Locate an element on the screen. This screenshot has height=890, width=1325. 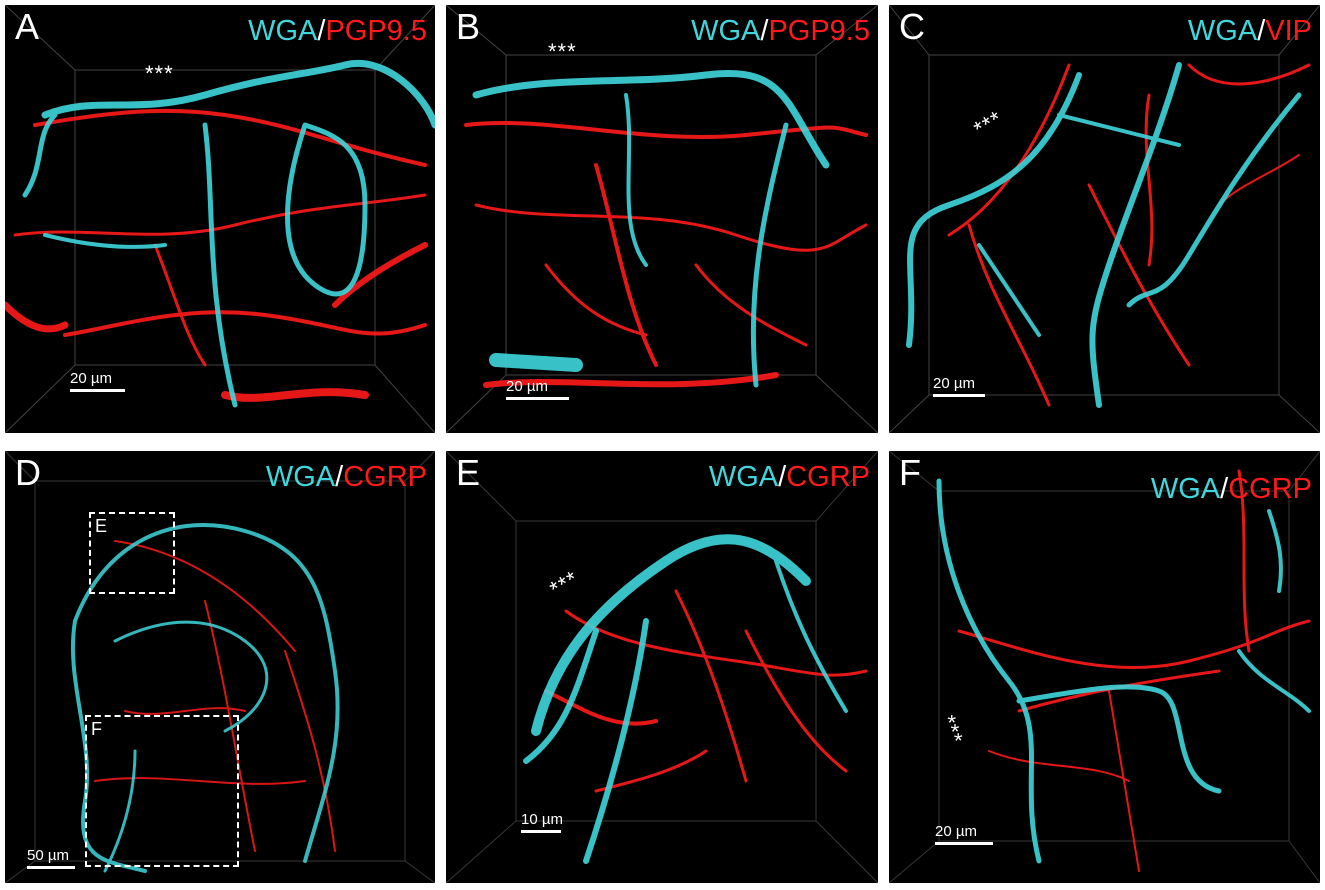
scale-label: 10 µm is located at coordinates (542, 819).